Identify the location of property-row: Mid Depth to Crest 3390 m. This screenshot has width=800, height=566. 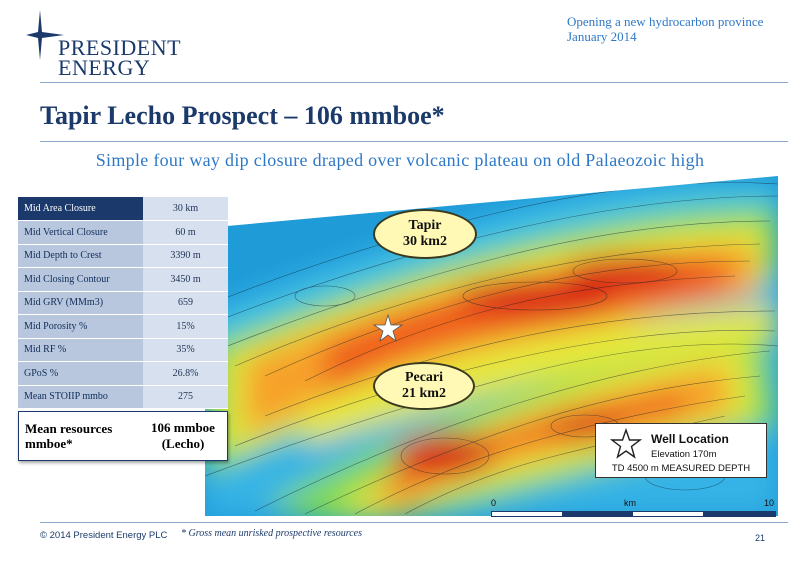
(123, 256).